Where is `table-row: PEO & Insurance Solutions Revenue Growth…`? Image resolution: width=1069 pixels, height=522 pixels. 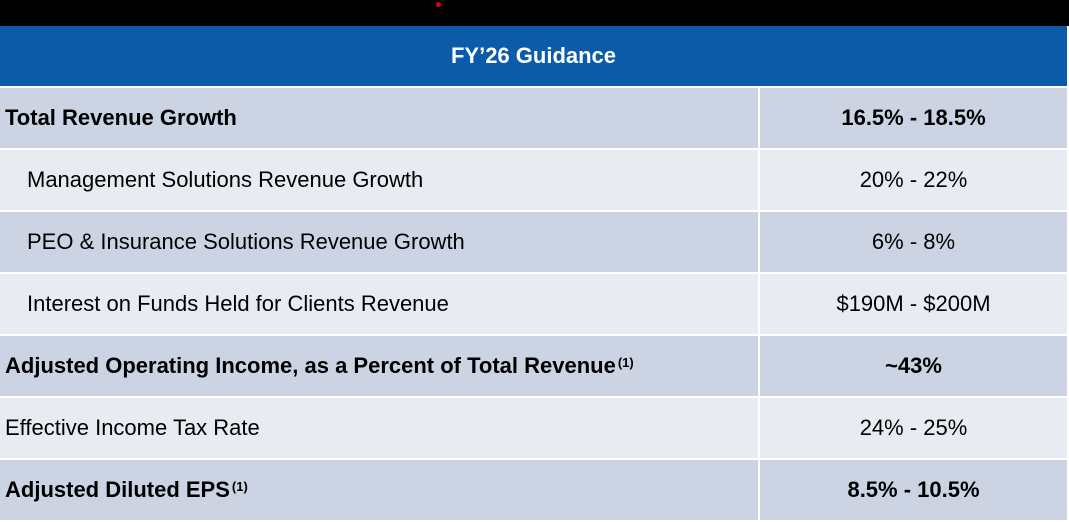 table-row: PEO & Insurance Solutions Revenue Growth… is located at coordinates (533, 242).